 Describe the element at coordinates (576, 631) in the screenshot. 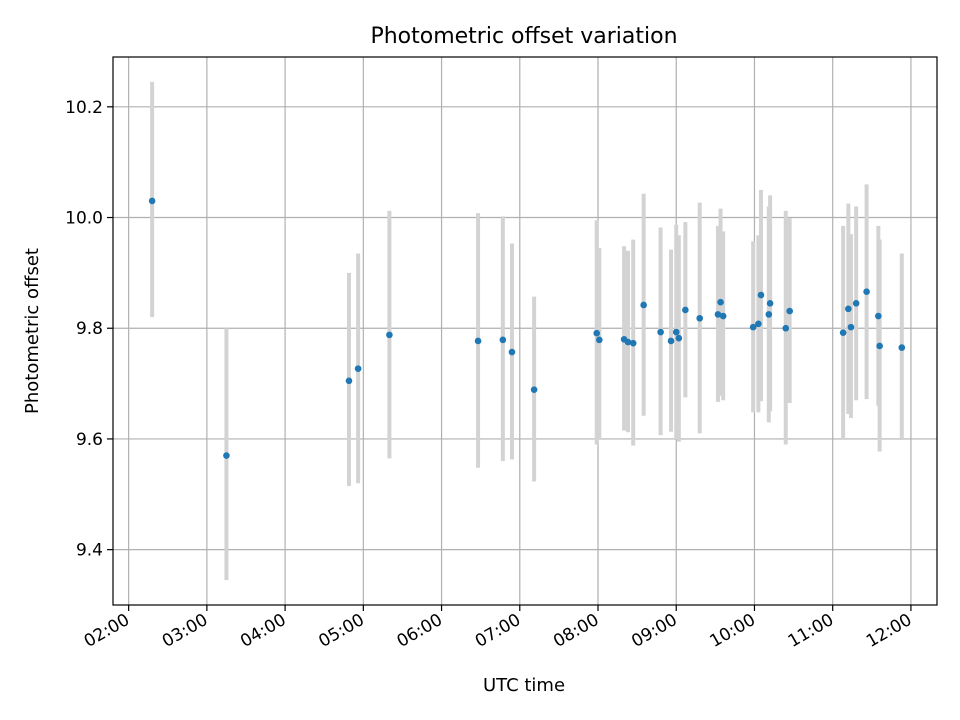

I see `x-tick-label: 08:00` at that location.